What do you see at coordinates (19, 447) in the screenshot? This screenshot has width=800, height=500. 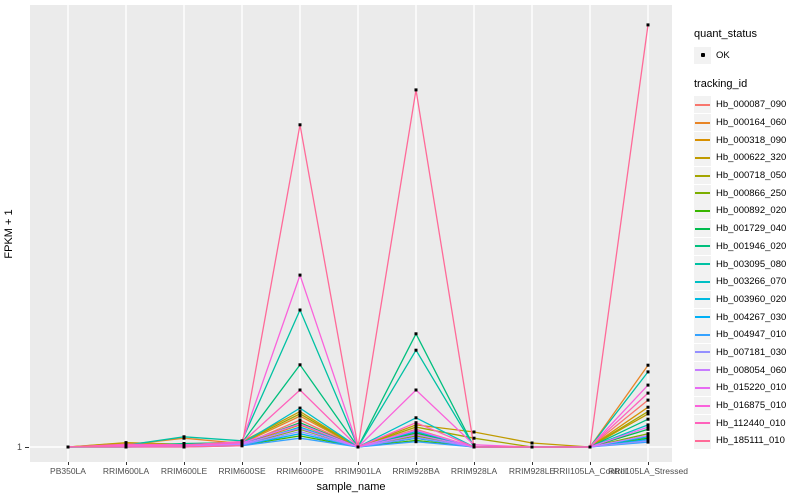 I see `y-tick-label: 1` at bounding box center [19, 447].